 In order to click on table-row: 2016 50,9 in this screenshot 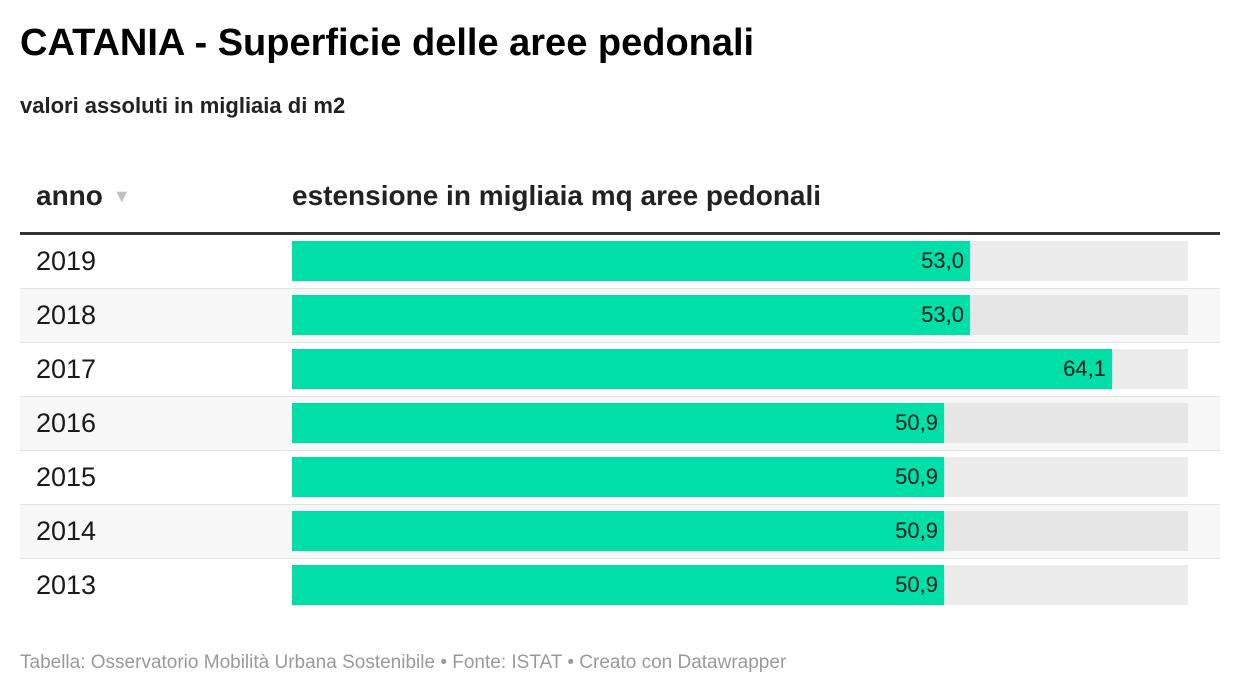, I will do `click(620, 424)`.